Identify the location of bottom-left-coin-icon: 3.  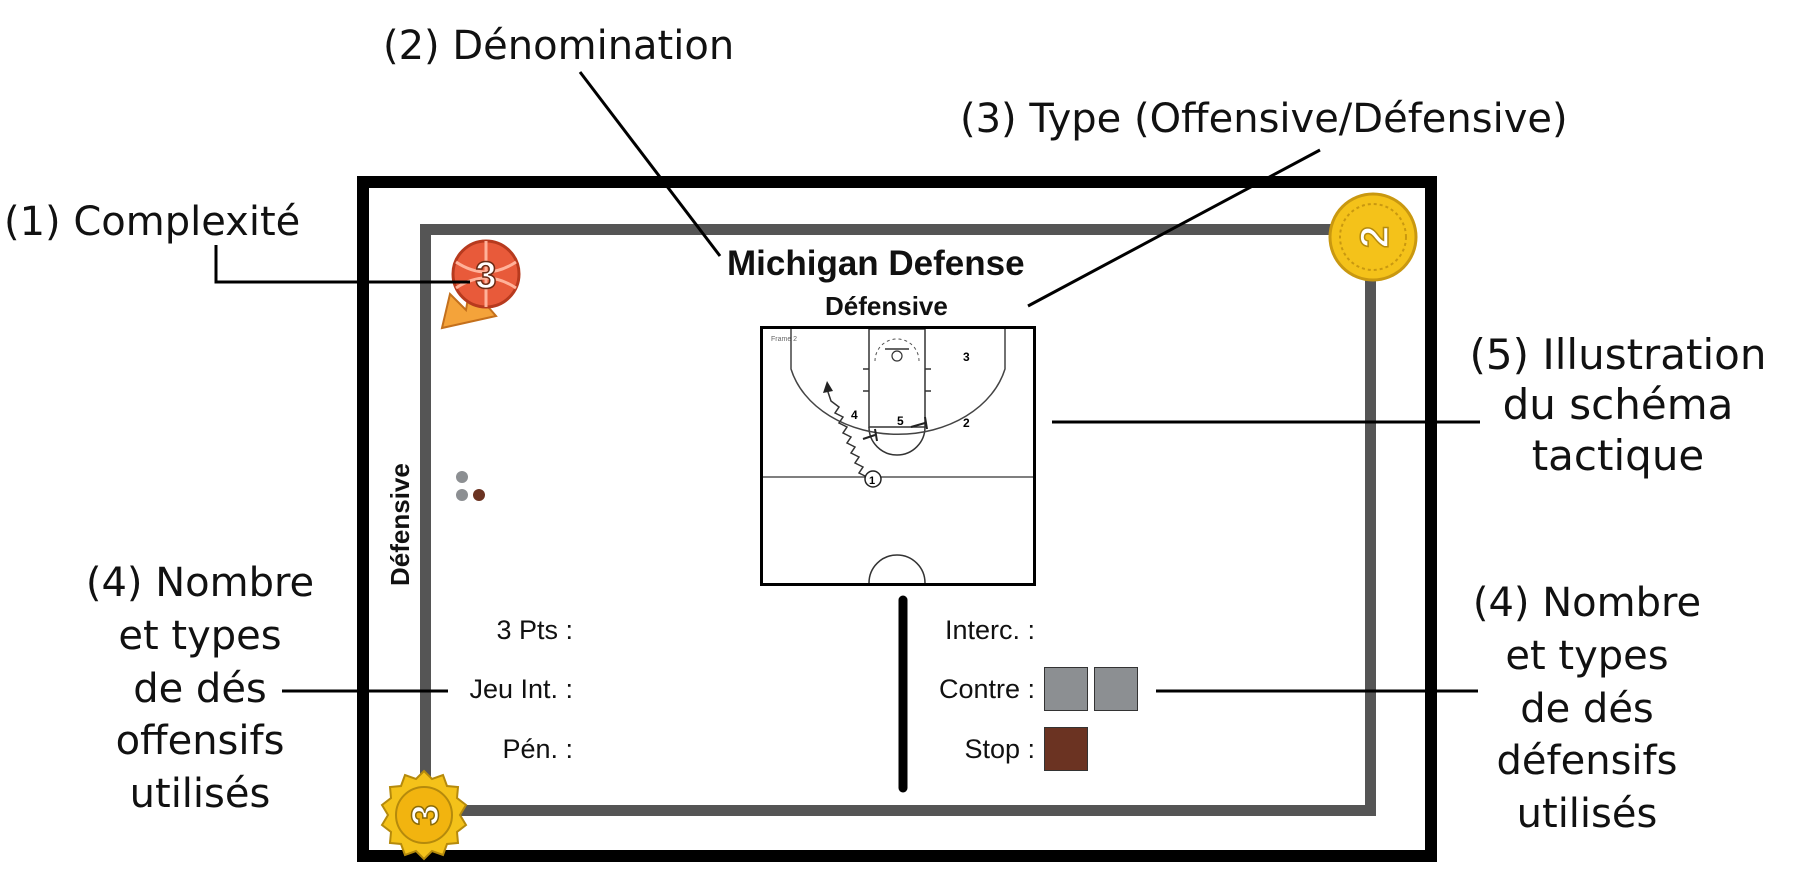
(424, 815).